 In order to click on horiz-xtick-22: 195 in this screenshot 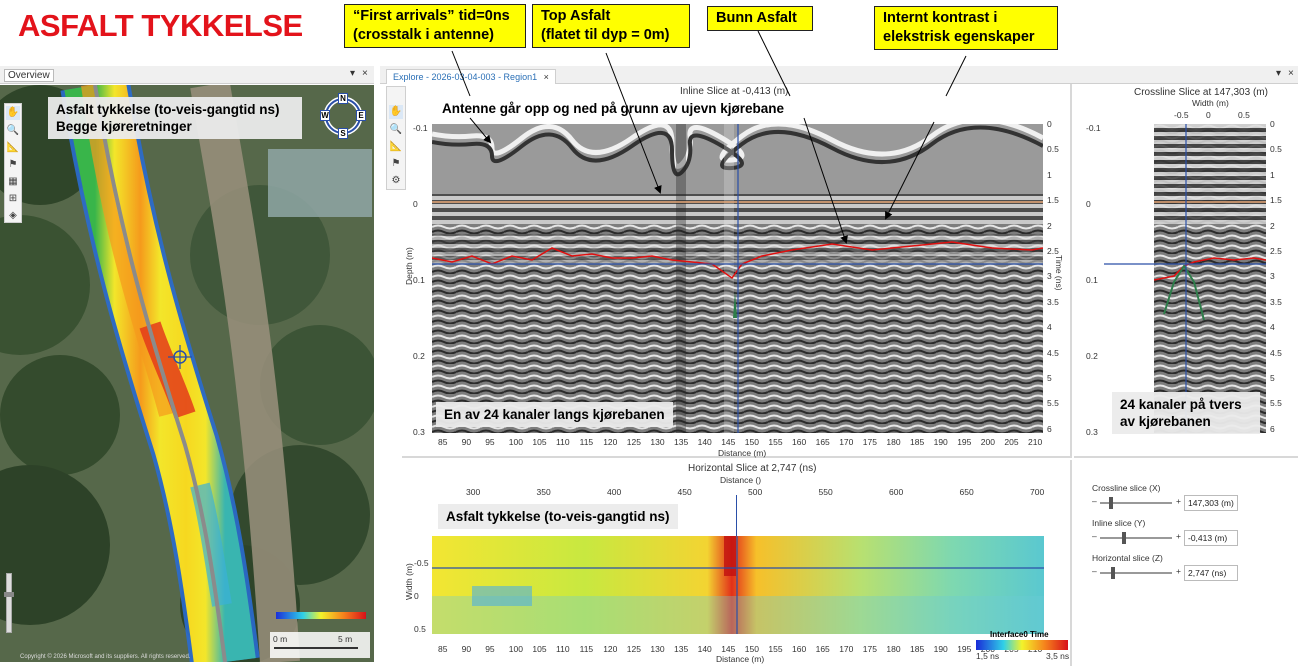, I will do `click(964, 649)`.